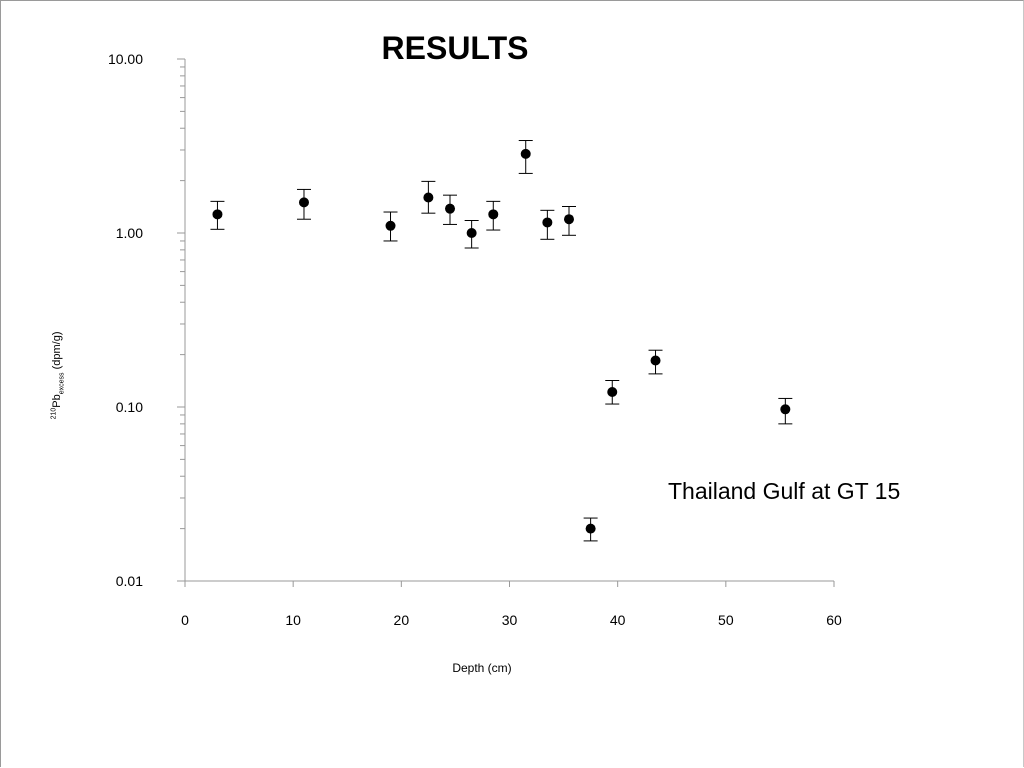 Image resolution: width=1024 pixels, height=768 pixels. Describe the element at coordinates (62, 383) in the screenshot. I see `y-label-subscript: excess` at that location.